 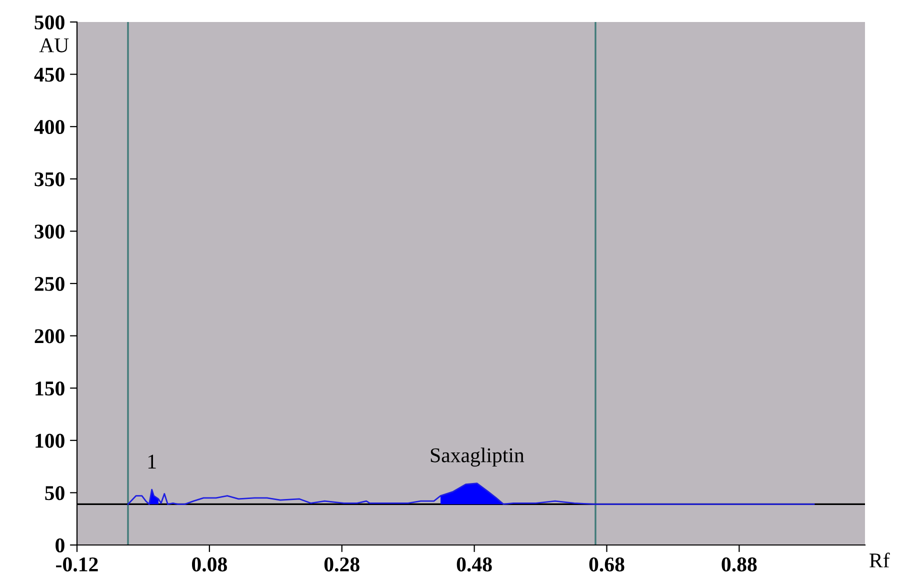 What do you see at coordinates (49, 179) in the screenshot?
I see `y-tick-label: 350` at bounding box center [49, 179].